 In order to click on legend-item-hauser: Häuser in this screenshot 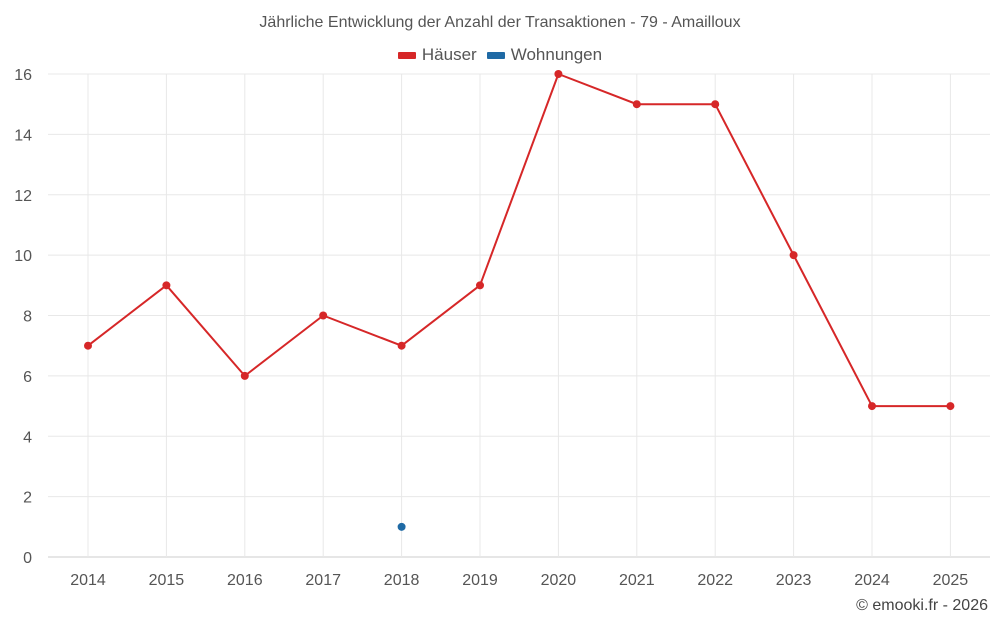, I will do `click(437, 55)`.